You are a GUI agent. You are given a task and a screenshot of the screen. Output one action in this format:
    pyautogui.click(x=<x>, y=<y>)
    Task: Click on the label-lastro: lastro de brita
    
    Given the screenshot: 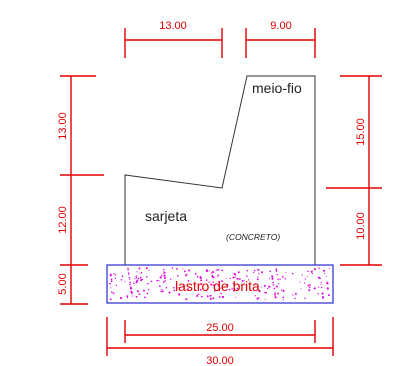 What is the action you would take?
    pyautogui.click(x=217, y=286)
    